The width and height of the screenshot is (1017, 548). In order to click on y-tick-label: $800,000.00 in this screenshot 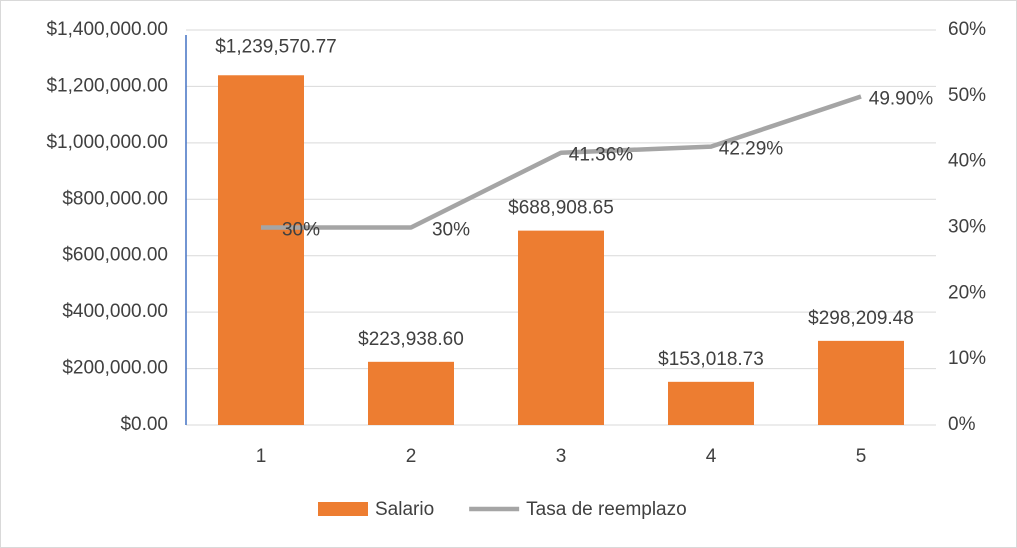, I will do `click(115, 198)`.